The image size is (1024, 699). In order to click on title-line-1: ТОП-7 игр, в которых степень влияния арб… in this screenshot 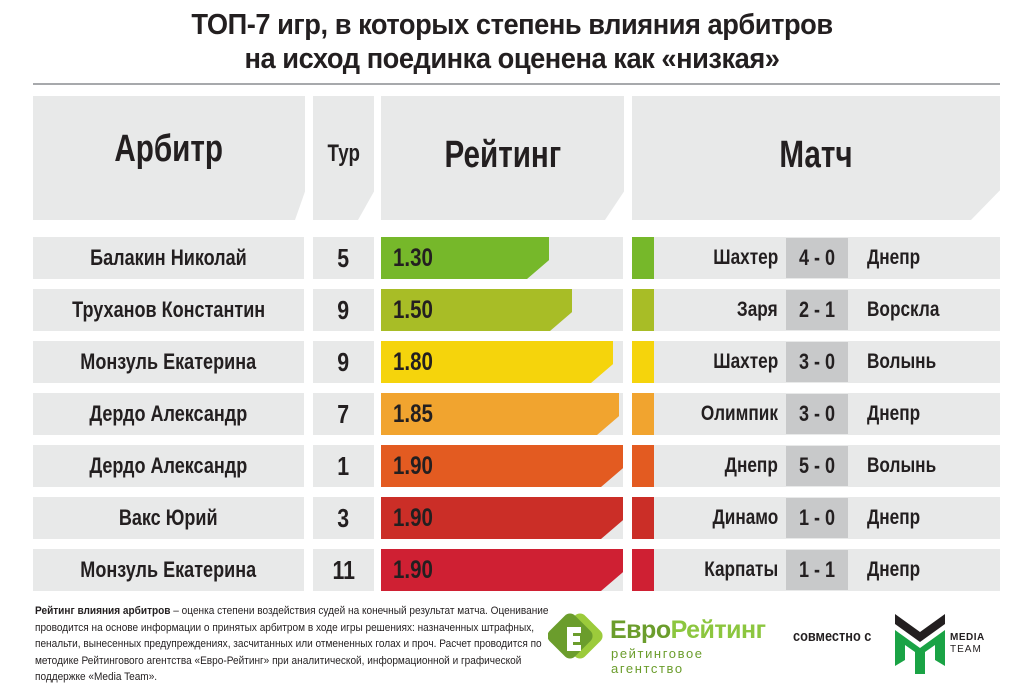, I will do `click(512, 25)`.